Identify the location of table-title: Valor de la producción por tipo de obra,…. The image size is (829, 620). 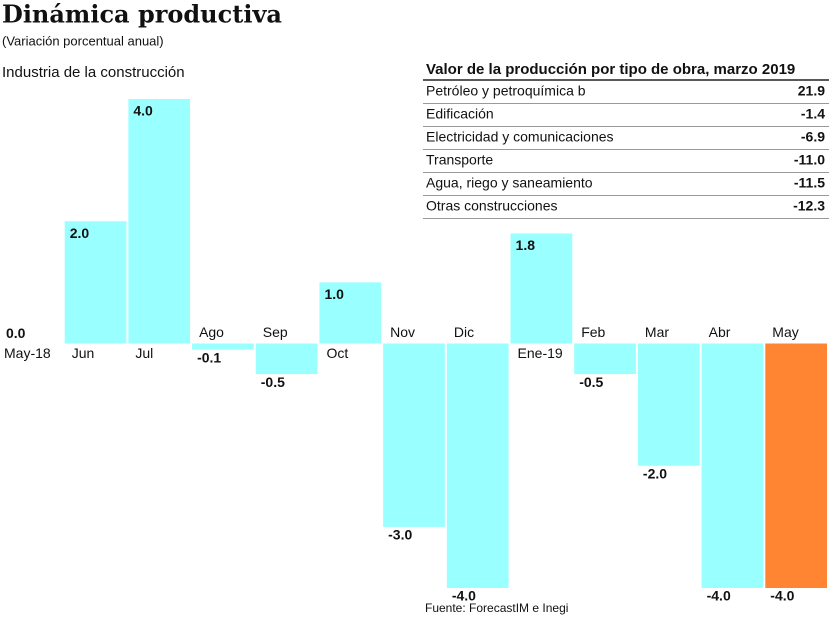
(610, 69).